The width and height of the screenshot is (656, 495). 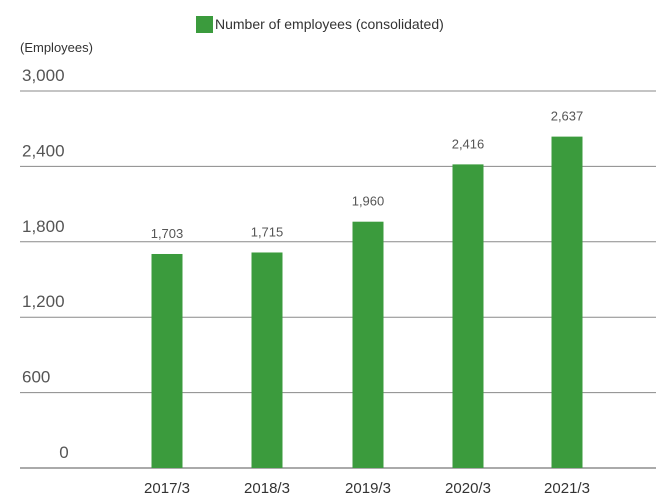 What do you see at coordinates (167, 487) in the screenshot?
I see `x-tick-label: 2017/3` at bounding box center [167, 487].